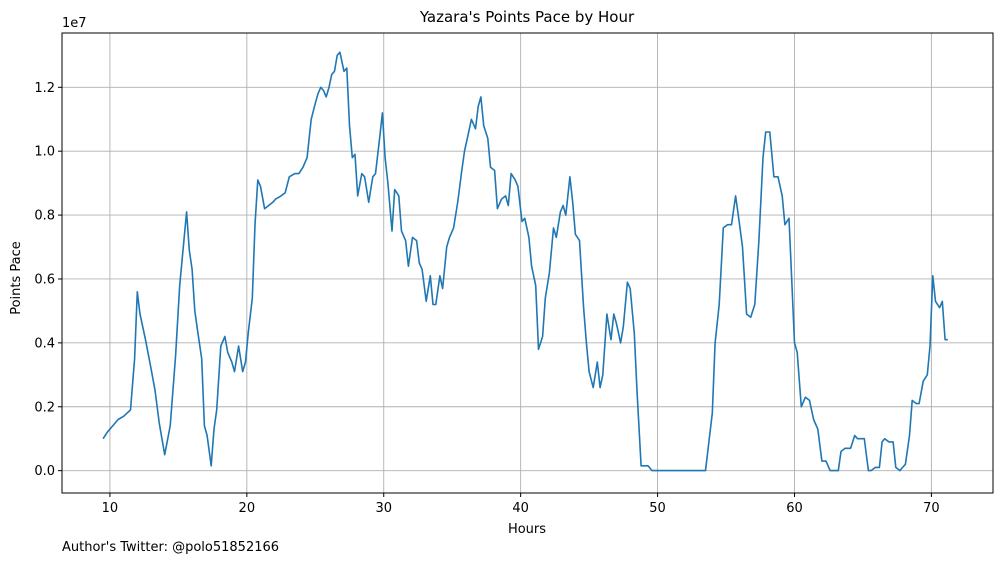 This screenshot has width=1001, height=562. I want to click on author-footnote: Author's Twitter: @polo51852166, so click(170, 547).